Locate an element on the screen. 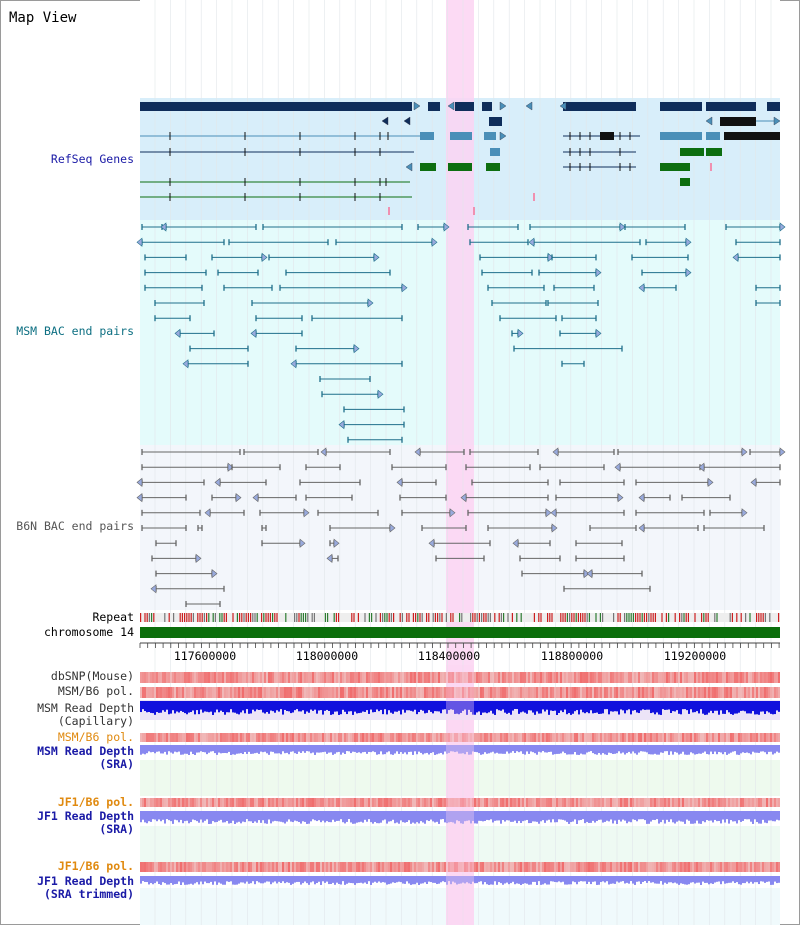  length-value: 125,194,864 is located at coordinates (310, 73).